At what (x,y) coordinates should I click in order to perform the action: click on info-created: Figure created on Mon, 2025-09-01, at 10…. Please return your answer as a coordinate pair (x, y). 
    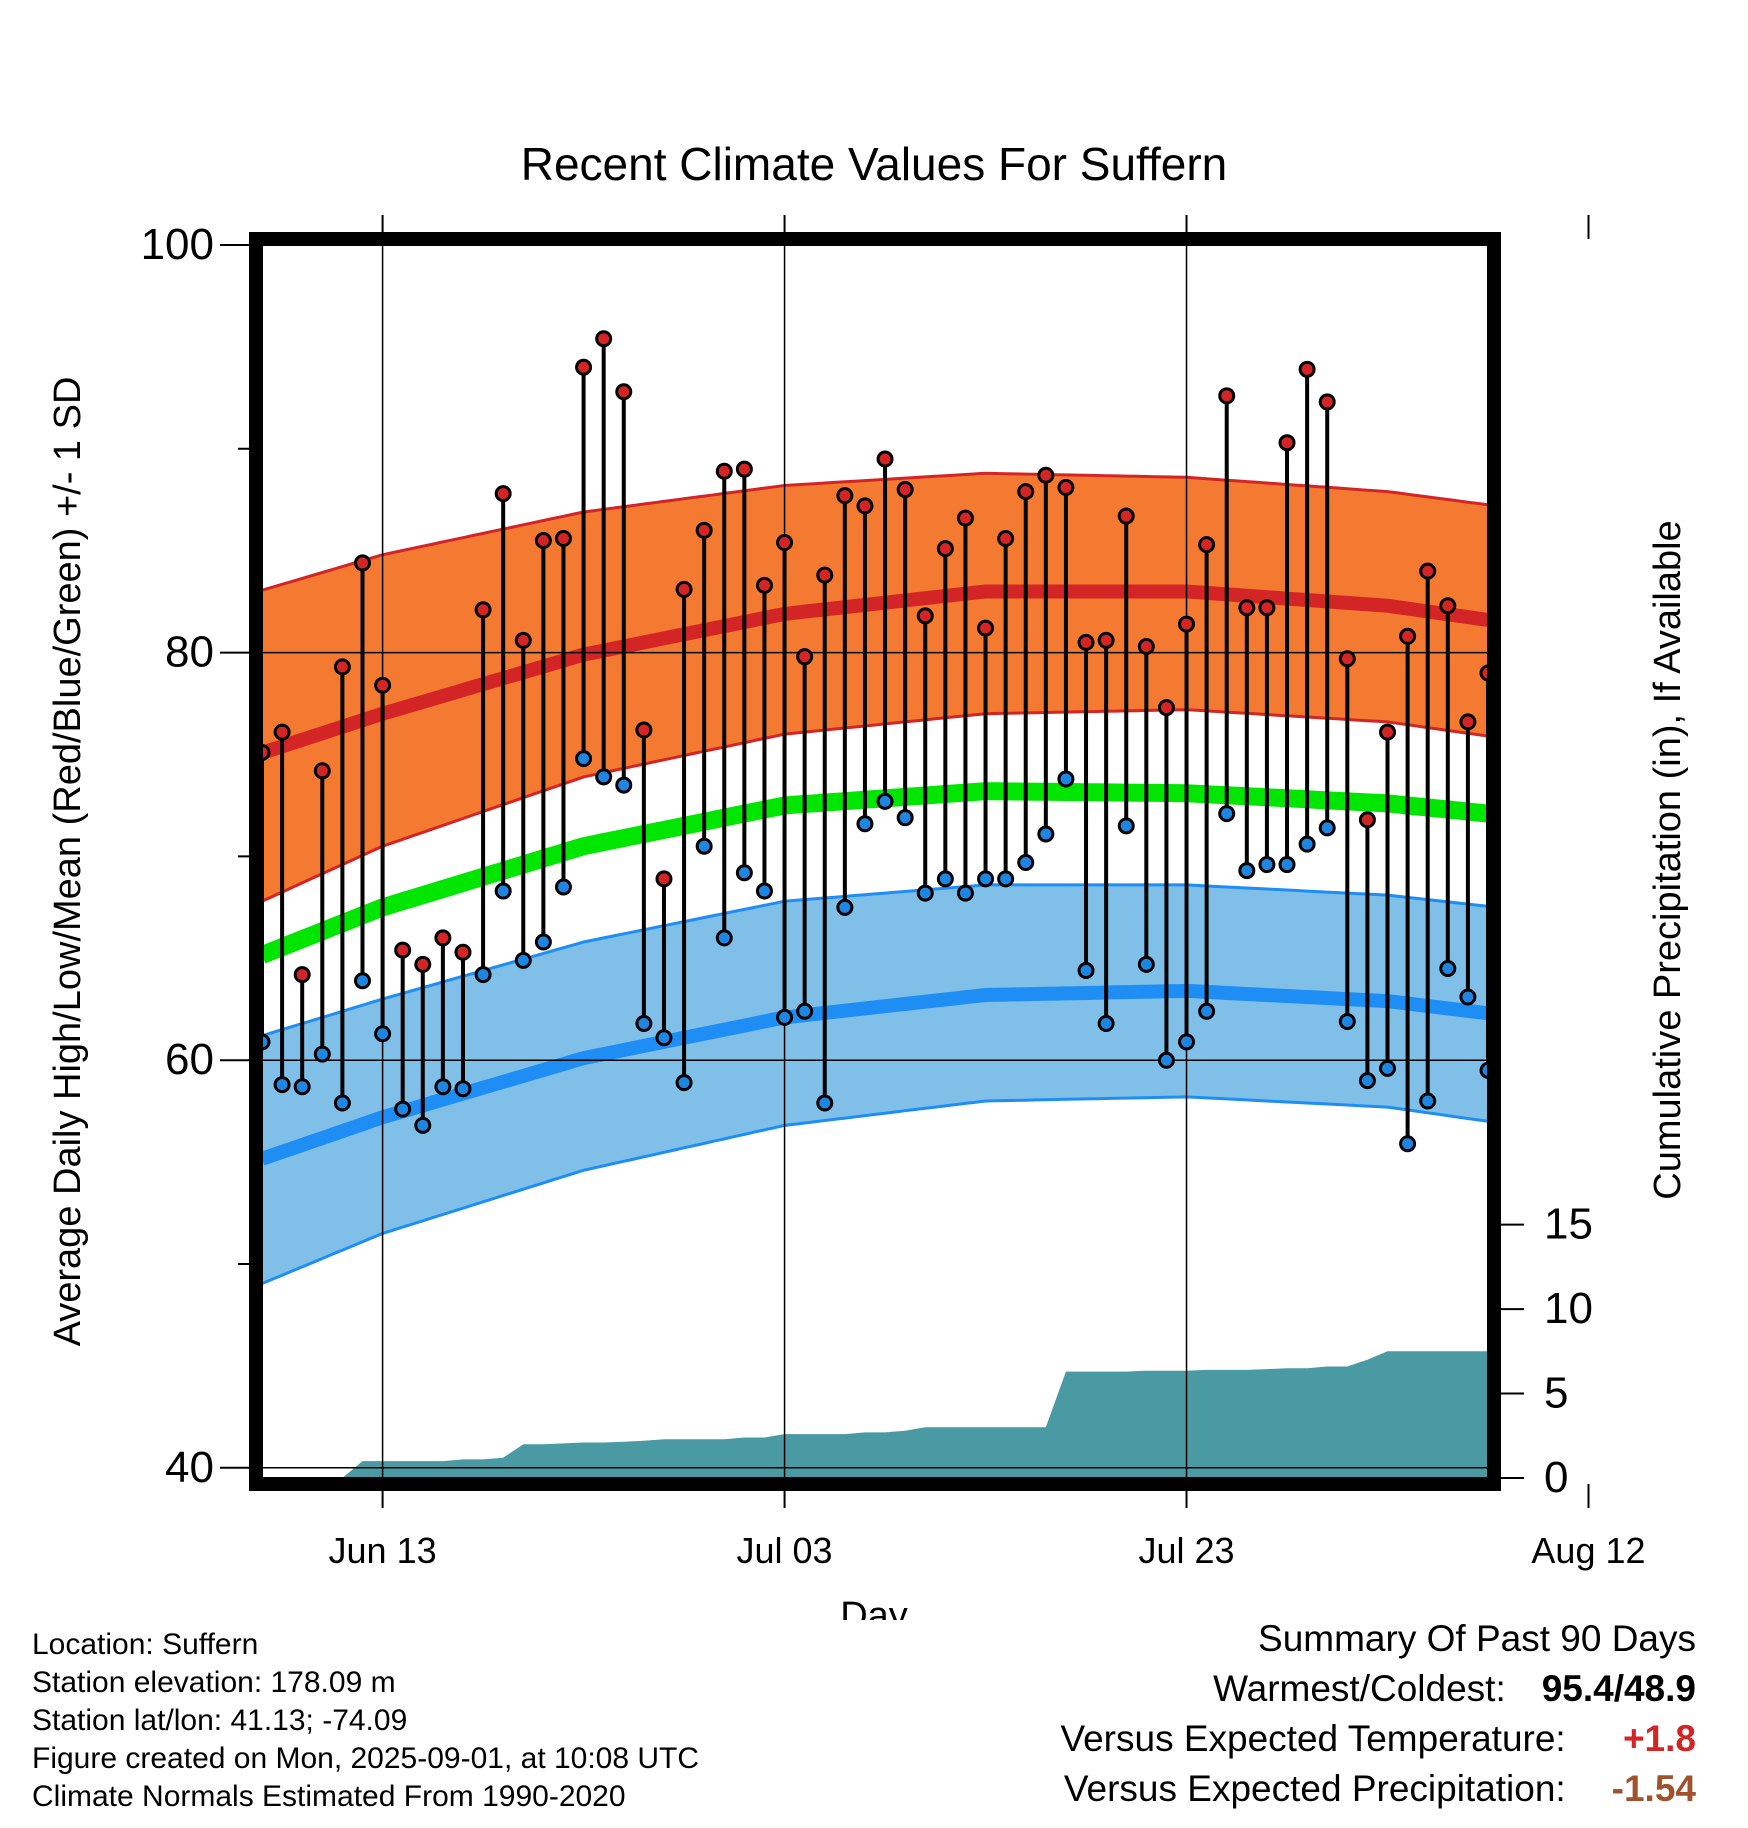
    Looking at the image, I should click on (366, 1758).